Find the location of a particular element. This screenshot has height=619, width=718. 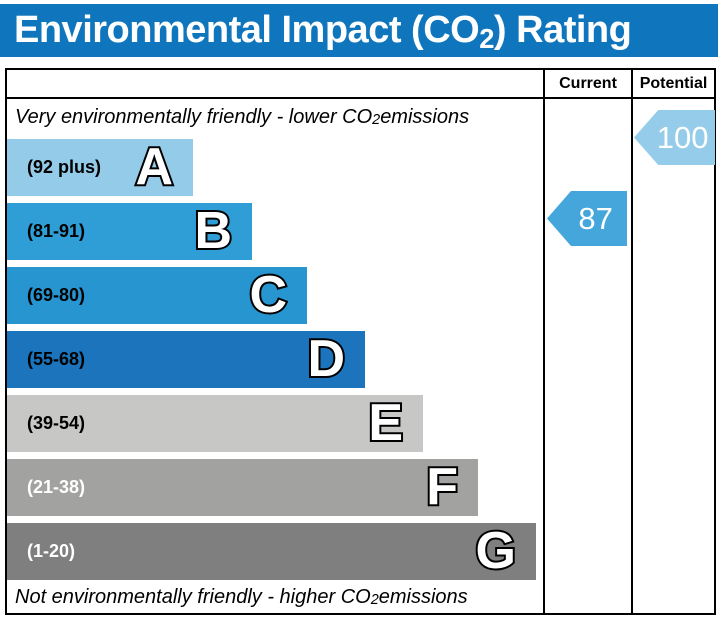

title-bar: Environmental Impact (CO2) Rating is located at coordinates (359, 30).